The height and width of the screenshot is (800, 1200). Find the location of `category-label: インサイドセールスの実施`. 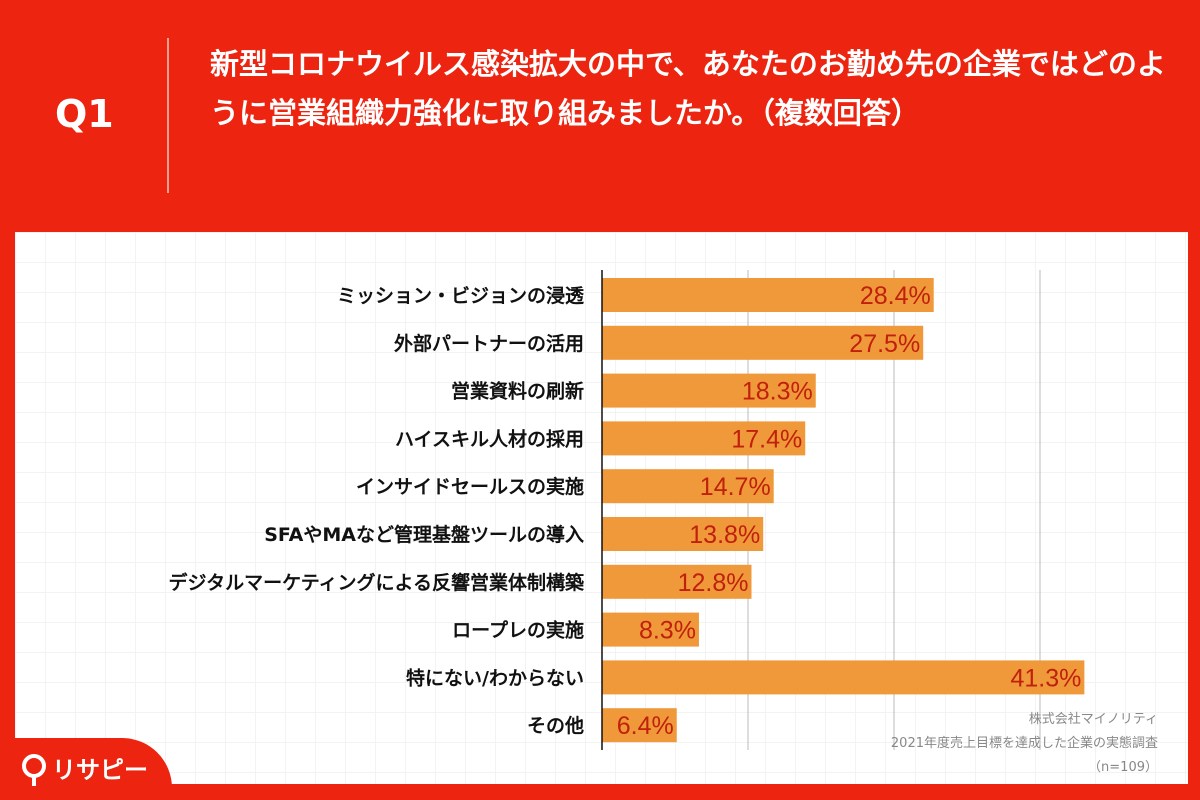

category-label: インサイドセールスの実施 is located at coordinates (470, 486).